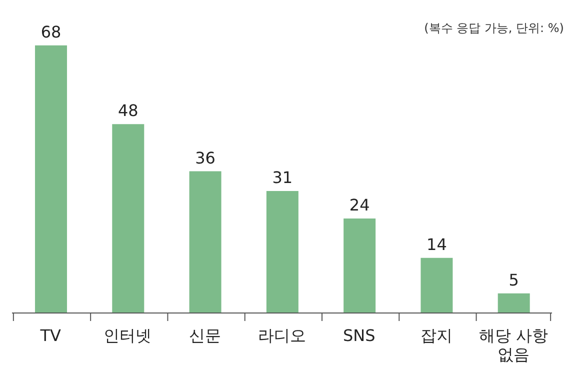  Describe the element at coordinates (51, 32) in the screenshot. I see `data-label: 68` at that location.